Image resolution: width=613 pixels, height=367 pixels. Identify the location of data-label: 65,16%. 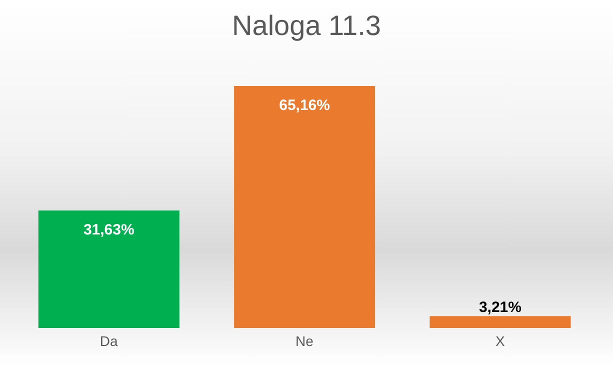
(304, 105).